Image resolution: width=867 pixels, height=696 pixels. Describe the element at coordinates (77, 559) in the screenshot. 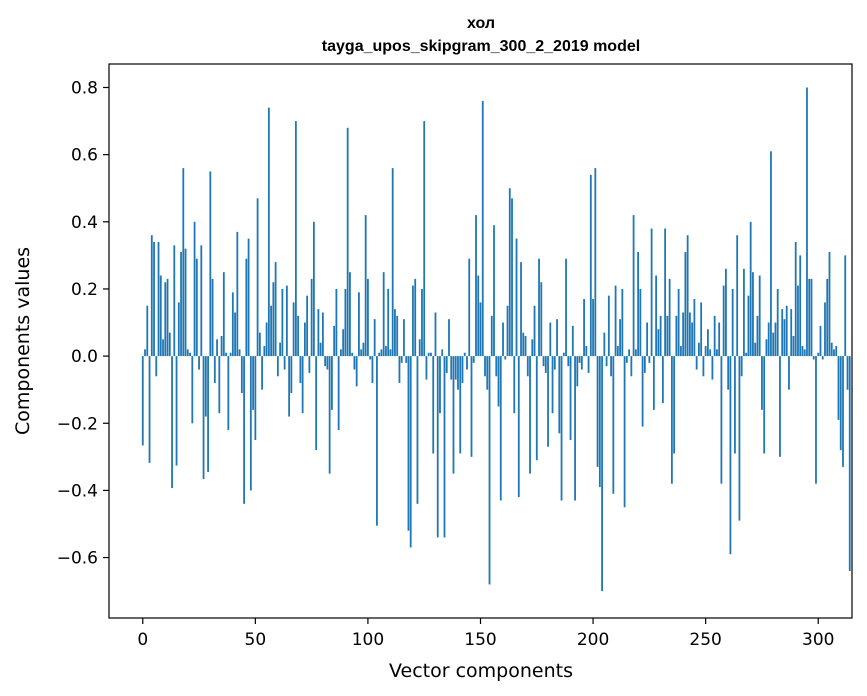

I see `y-tick-label: −0.6` at that location.